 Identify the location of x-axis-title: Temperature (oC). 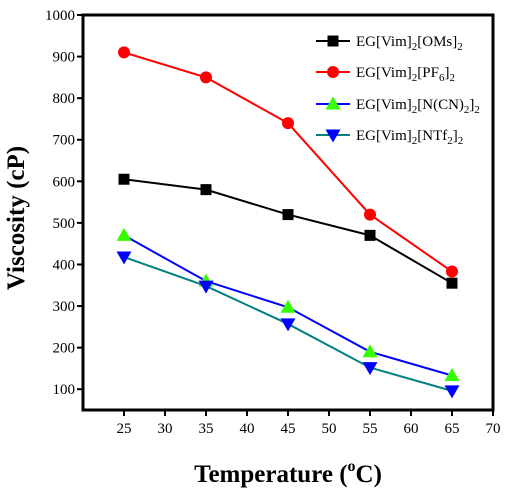
(288, 473).